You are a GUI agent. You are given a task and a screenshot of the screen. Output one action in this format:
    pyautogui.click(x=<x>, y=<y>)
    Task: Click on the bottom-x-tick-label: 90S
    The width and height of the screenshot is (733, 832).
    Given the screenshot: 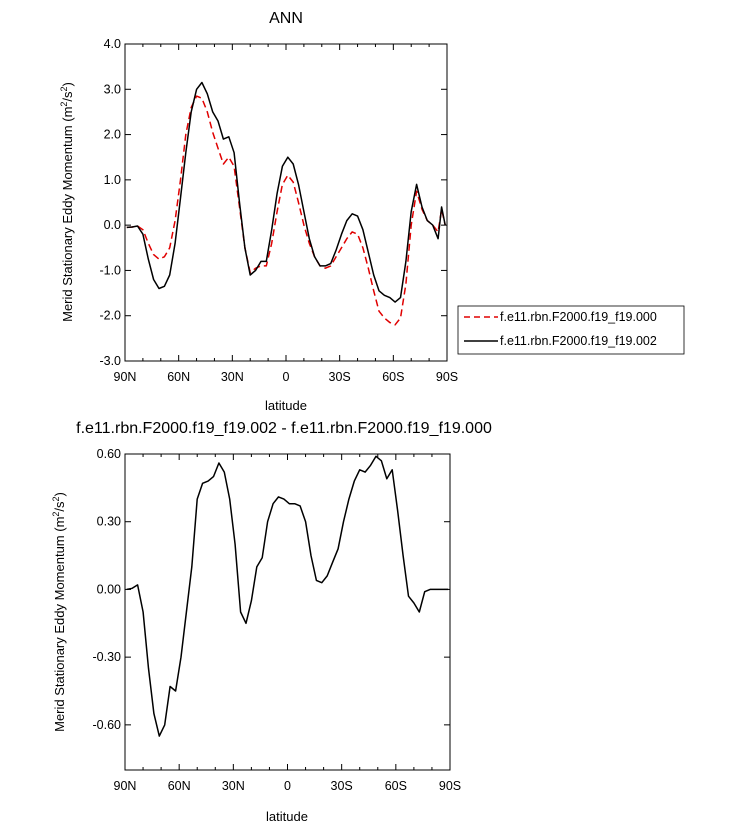 What is the action you would take?
    pyautogui.click(x=450, y=786)
    